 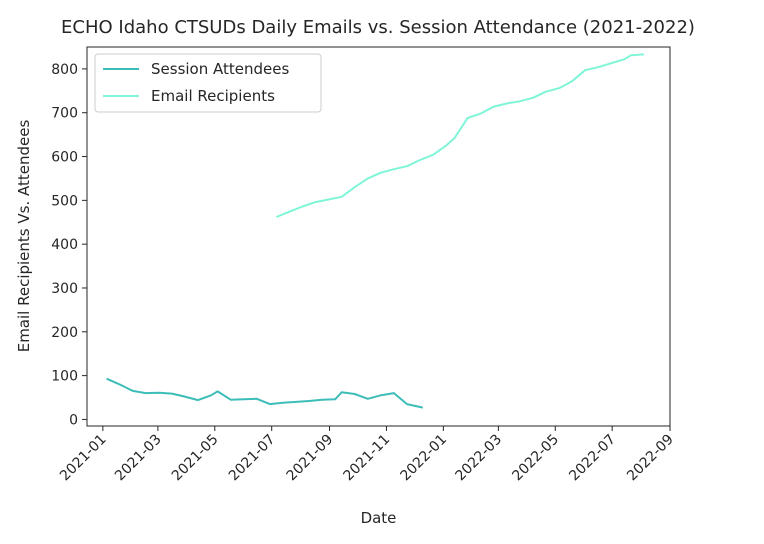 What do you see at coordinates (64, 245) in the screenshot?
I see `y-tick-label: 400` at bounding box center [64, 245].